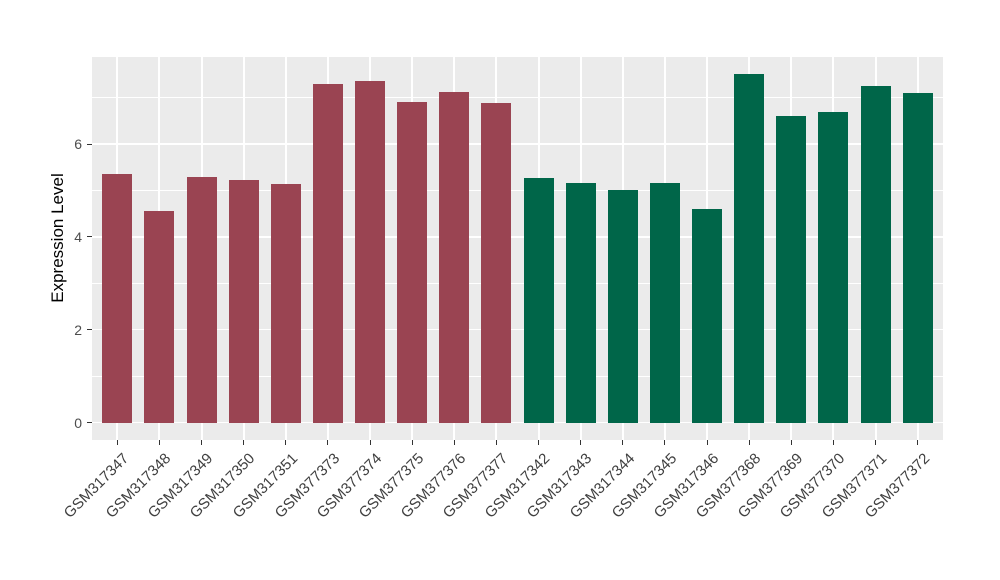 The height and width of the screenshot is (580, 1000). Describe the element at coordinates (327, 253) in the screenshot. I see `bar-GSM377373` at that location.